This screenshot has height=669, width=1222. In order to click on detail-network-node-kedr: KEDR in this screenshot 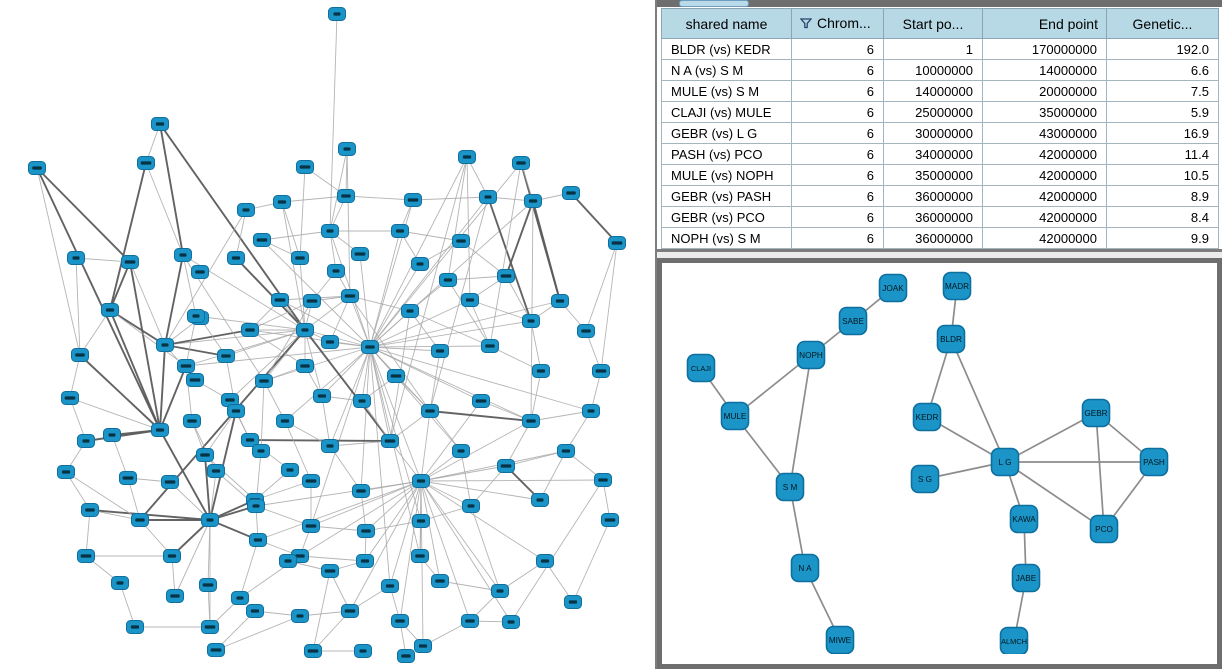, I will do `click(927, 417)`.